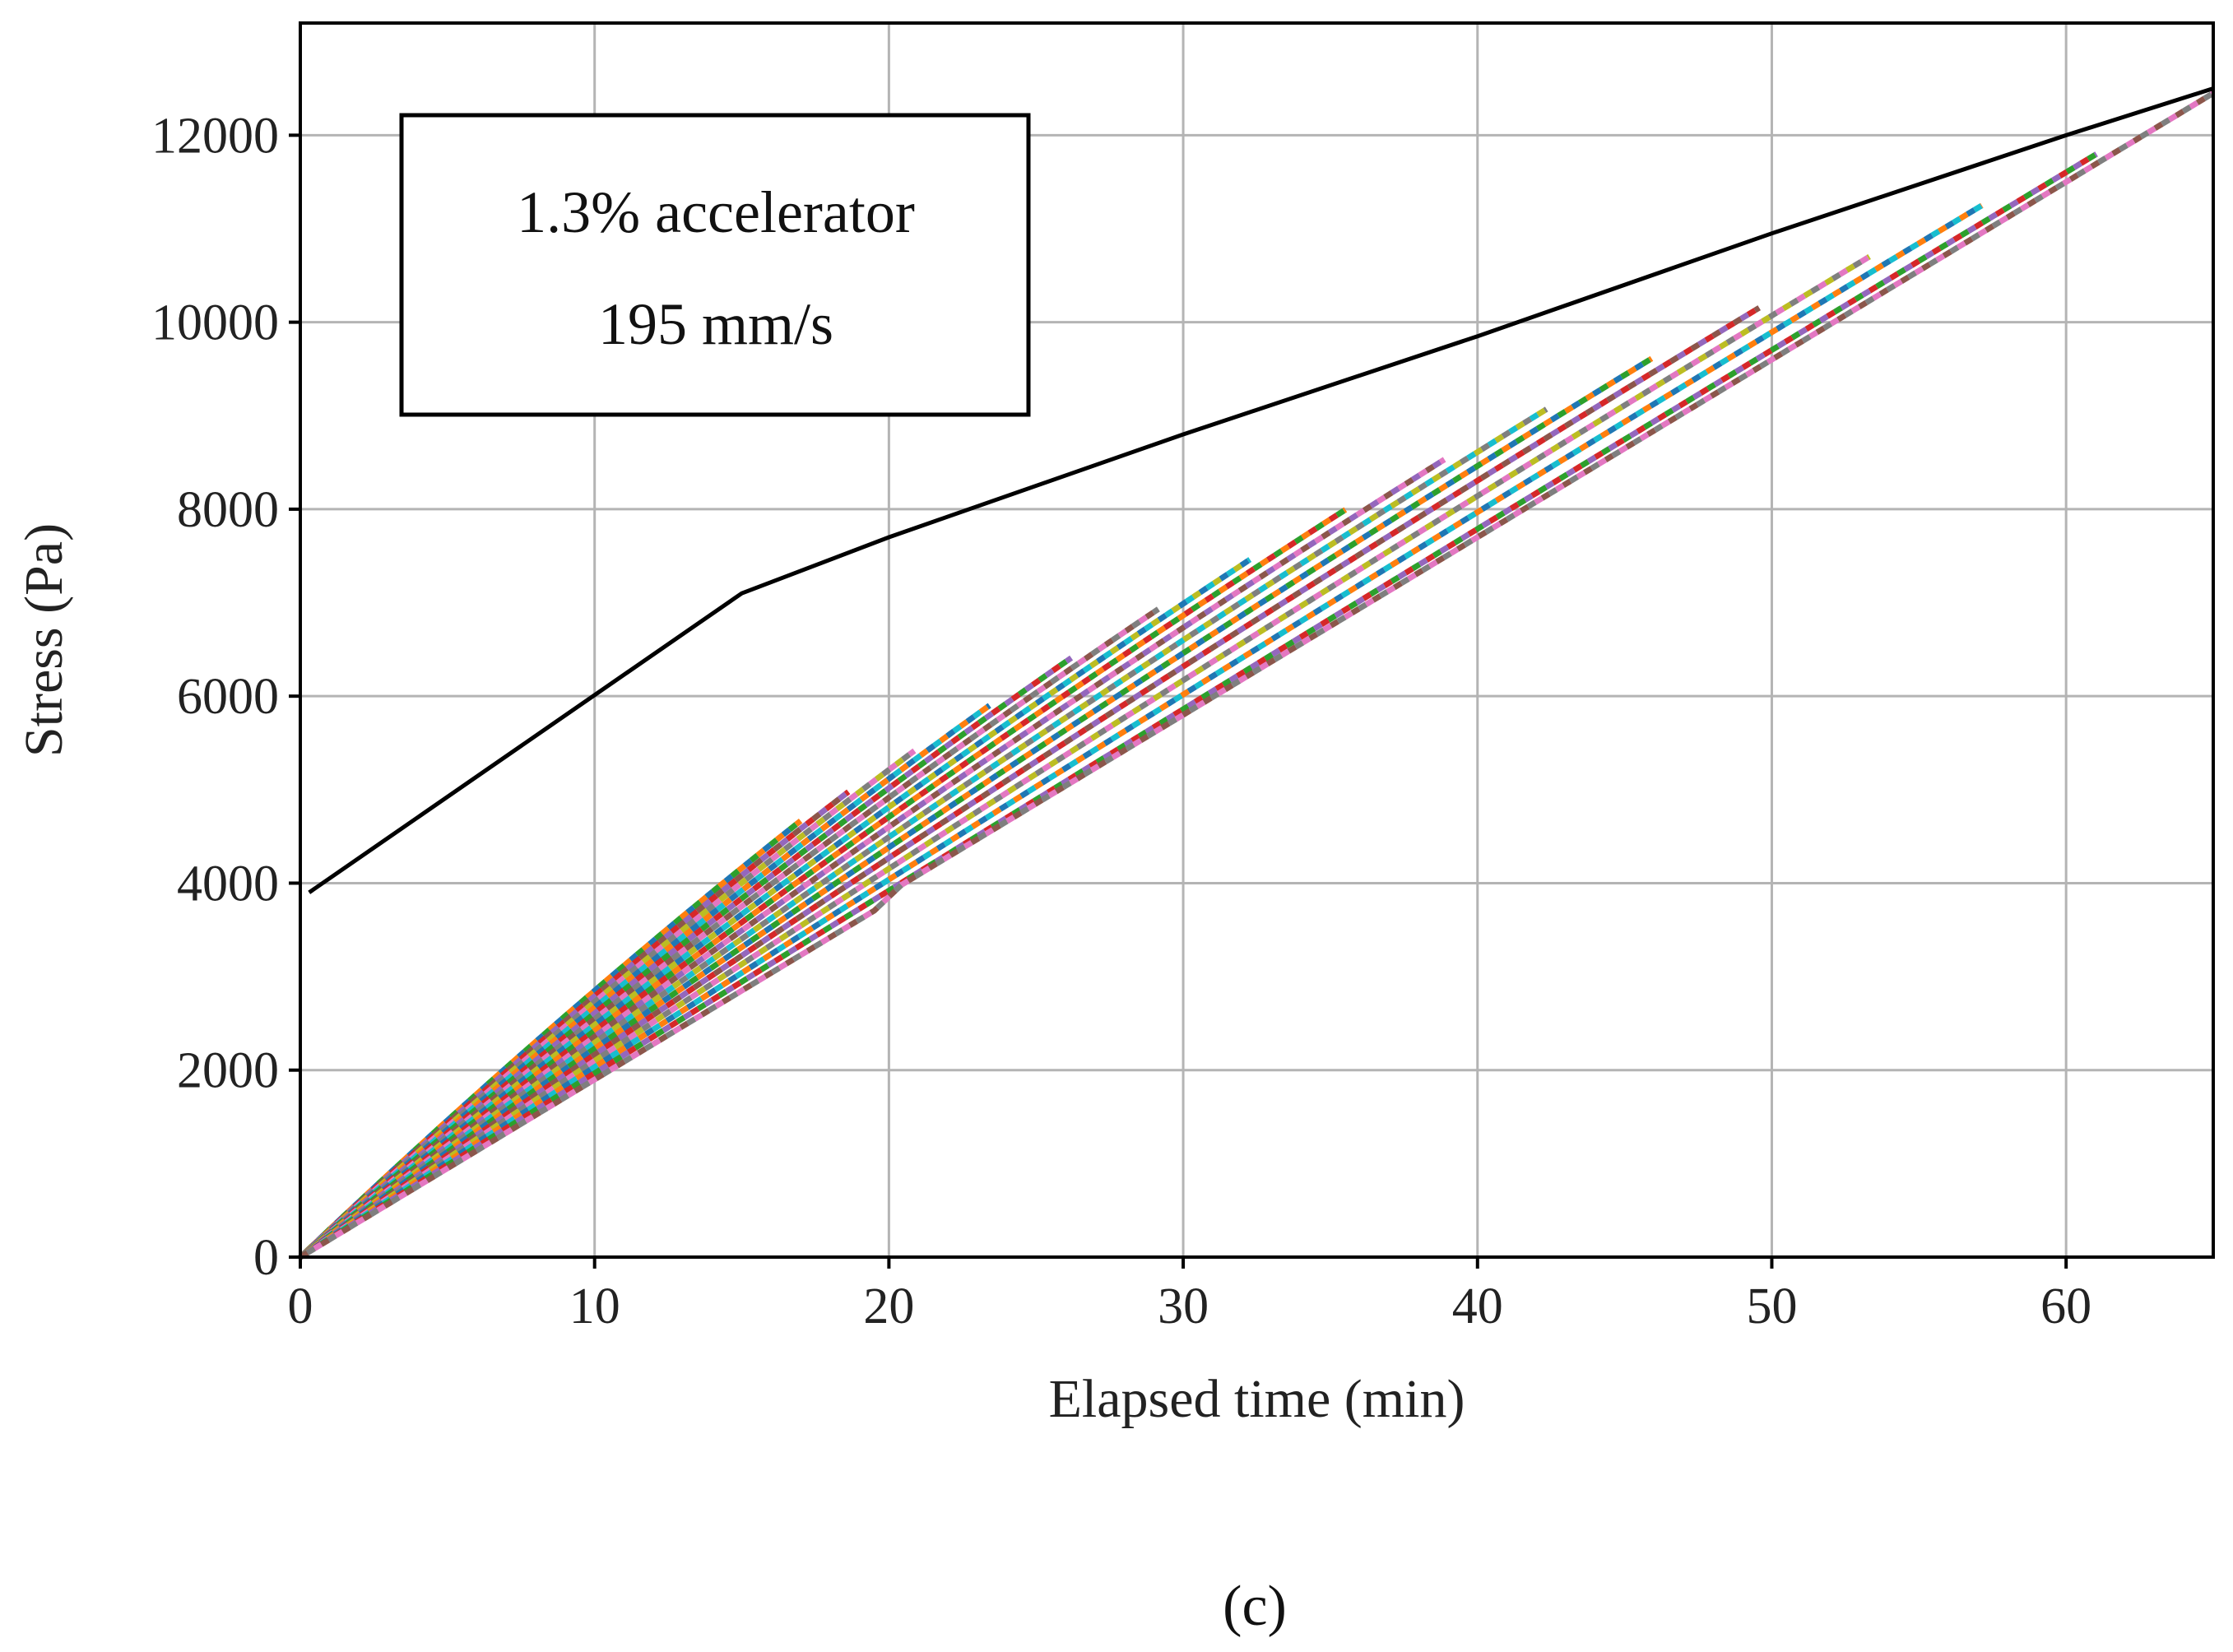  What do you see at coordinates (228, 510) in the screenshot?
I see `y-tick-label-8000: 8000` at bounding box center [228, 510].